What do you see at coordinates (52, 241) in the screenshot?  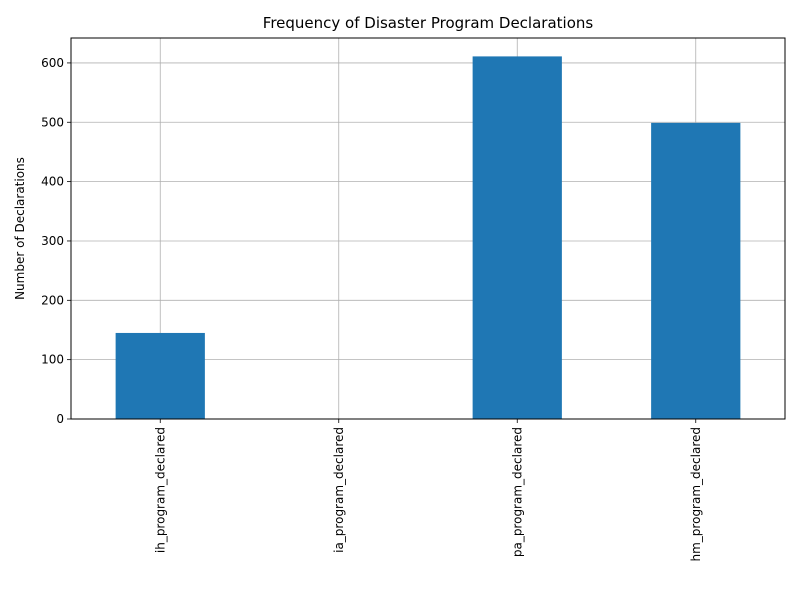 I see `y-tick-label: 300` at bounding box center [52, 241].